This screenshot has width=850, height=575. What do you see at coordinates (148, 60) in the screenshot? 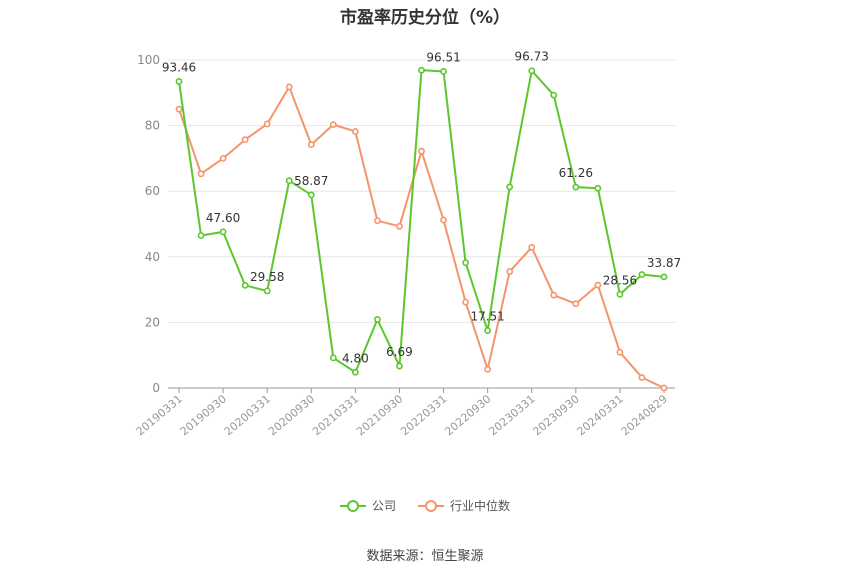
I see `y-tick-label: 100` at bounding box center [148, 60].